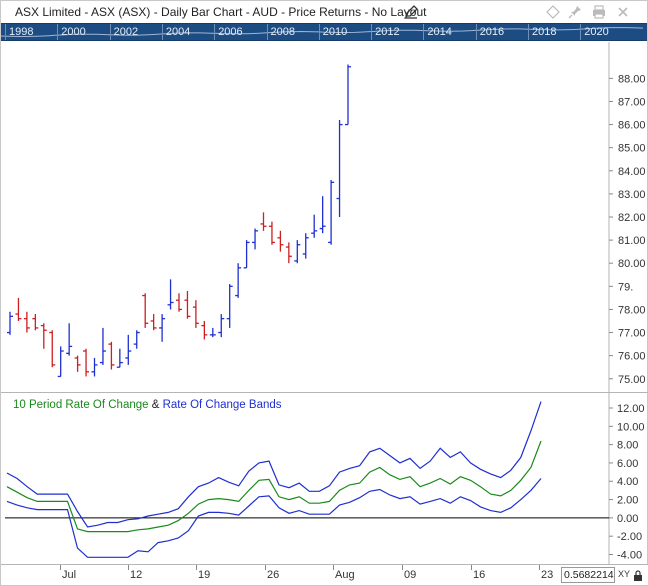 This screenshot has height=586, width=648. Describe the element at coordinates (21, 32) in the screenshot. I see `overview-year-label: 1998` at that location.